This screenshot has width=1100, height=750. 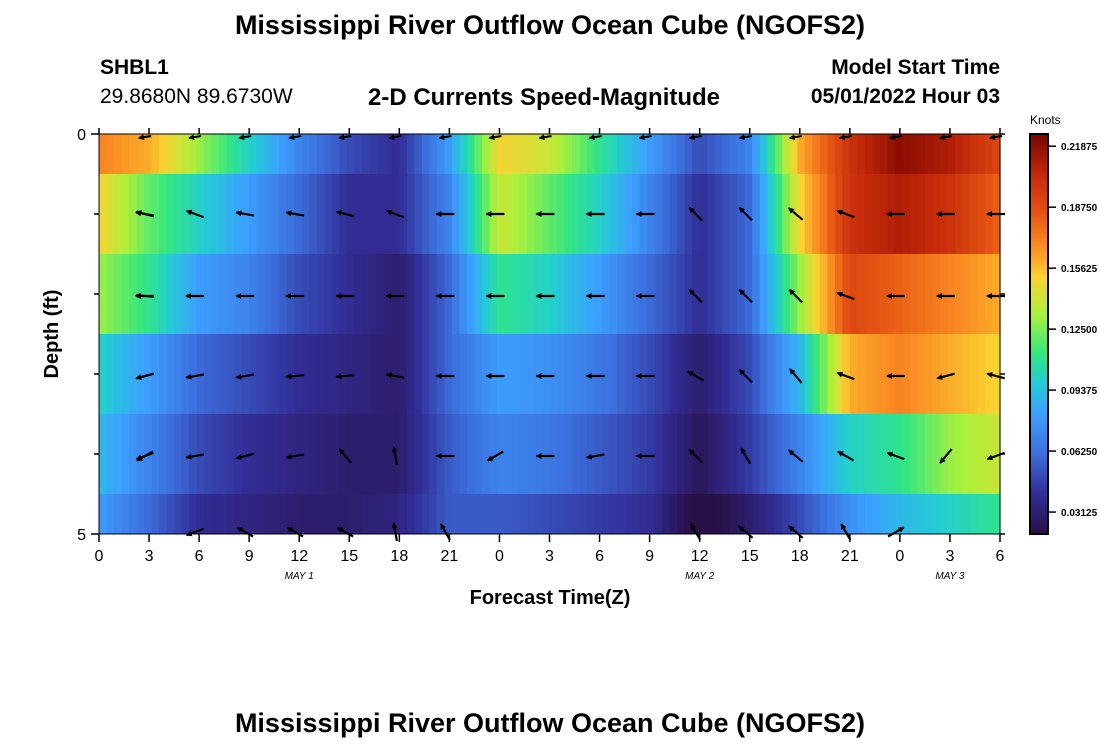 What do you see at coordinates (199, 556) in the screenshot?
I see `x-tick-label: 6` at bounding box center [199, 556].